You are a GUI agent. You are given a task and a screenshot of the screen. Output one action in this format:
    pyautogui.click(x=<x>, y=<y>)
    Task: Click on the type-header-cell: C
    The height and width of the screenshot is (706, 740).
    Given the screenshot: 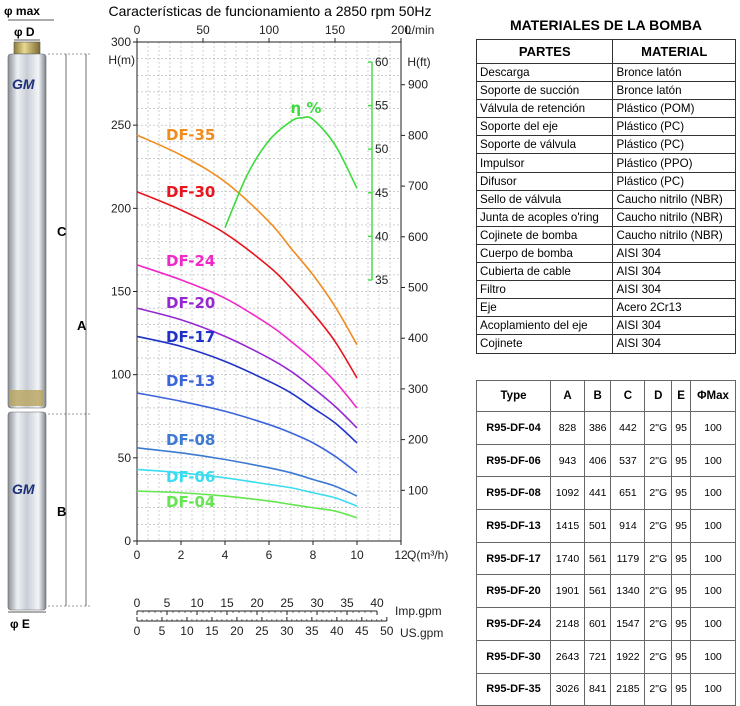 What is the action you would take?
    pyautogui.click(x=628, y=396)
    